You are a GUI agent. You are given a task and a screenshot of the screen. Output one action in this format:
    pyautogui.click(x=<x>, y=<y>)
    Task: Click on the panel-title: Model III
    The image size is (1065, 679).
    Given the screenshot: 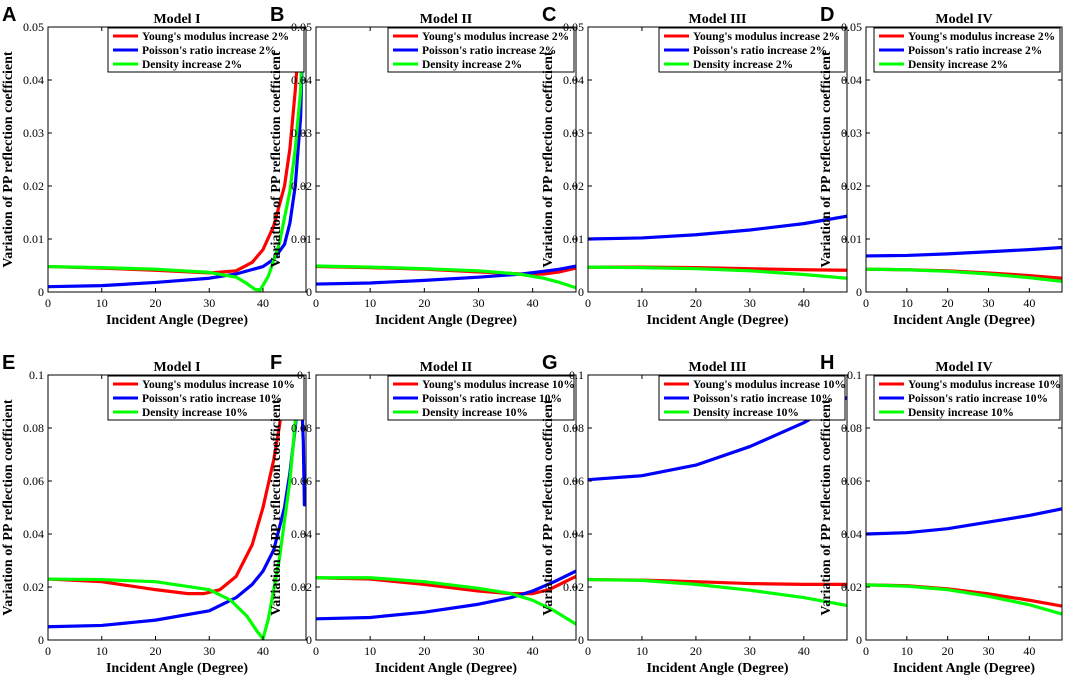 What is the action you would take?
    pyautogui.click(x=718, y=367)
    